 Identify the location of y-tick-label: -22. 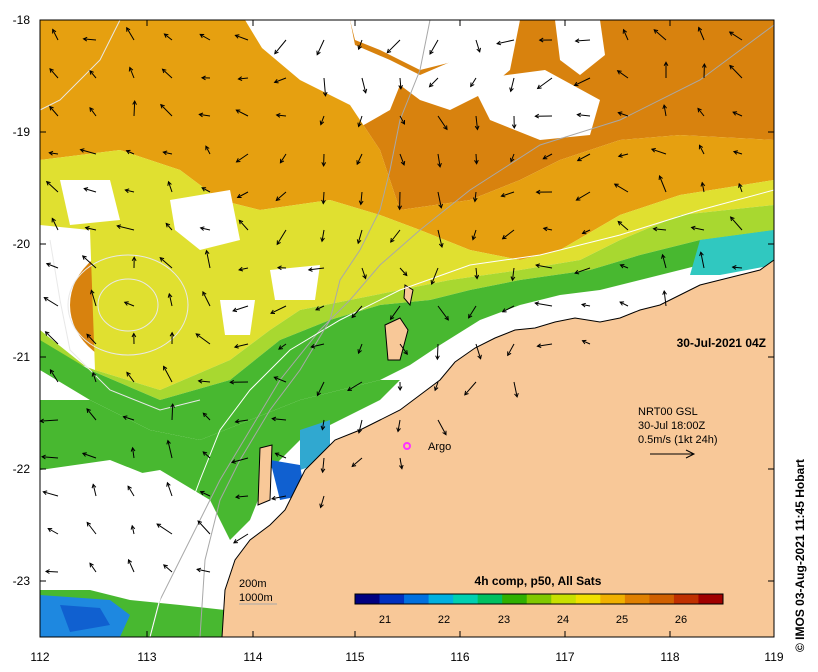
(22, 469).